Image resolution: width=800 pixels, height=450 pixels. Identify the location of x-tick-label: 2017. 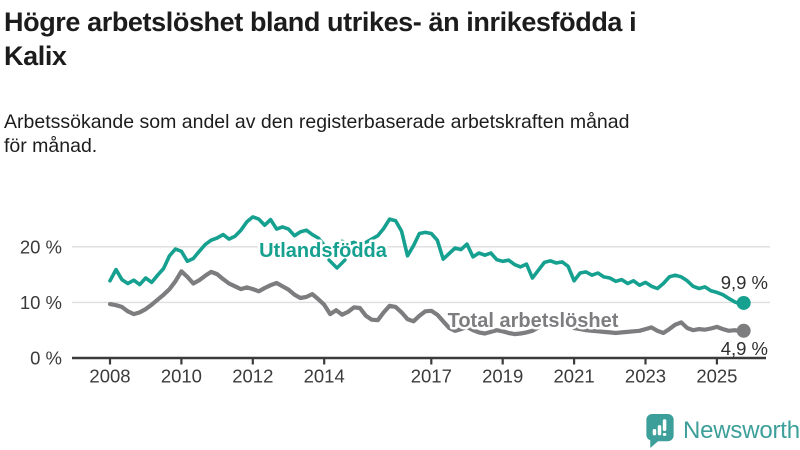
(431, 376).